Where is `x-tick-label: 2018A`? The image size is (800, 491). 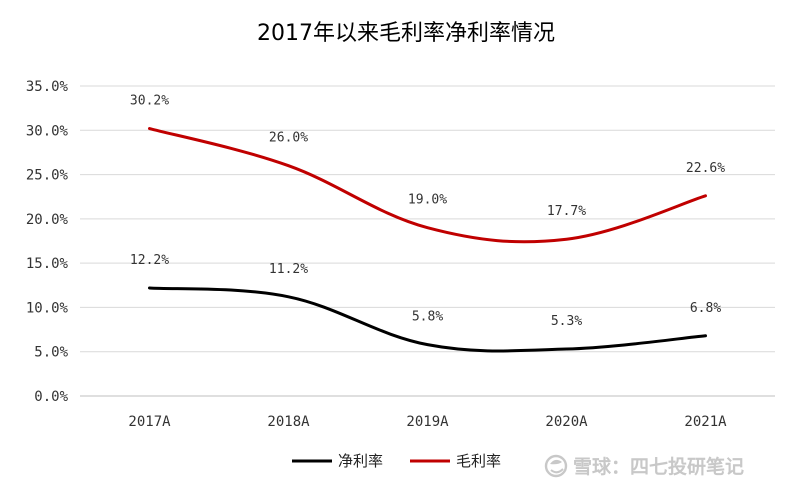
x-tick-label: 2018A is located at coordinates (288, 422).